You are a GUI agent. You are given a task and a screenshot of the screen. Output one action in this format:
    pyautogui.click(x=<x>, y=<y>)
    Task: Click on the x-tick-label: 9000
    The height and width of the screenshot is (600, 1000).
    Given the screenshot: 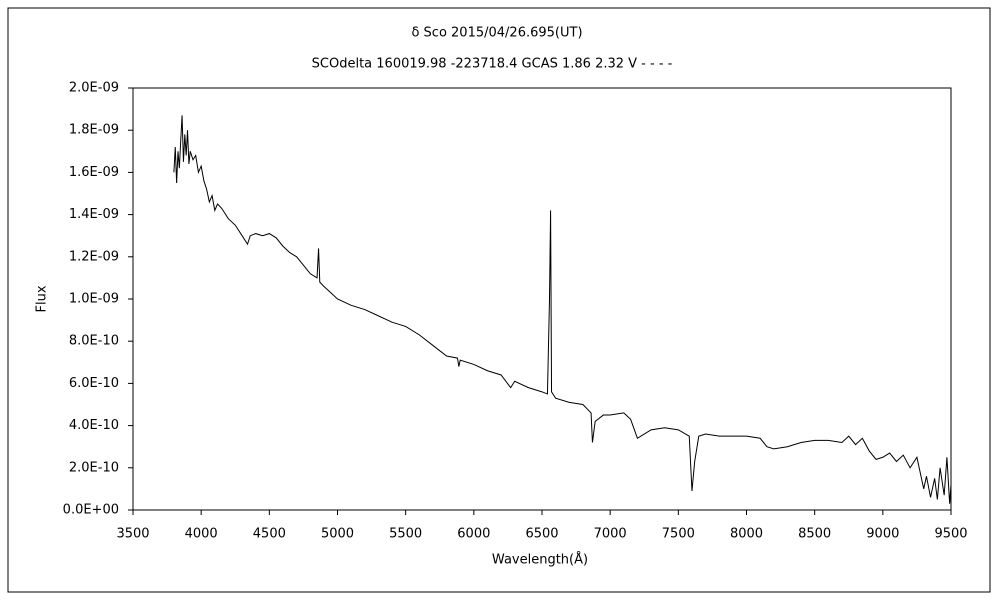 What is the action you would take?
    pyautogui.click(x=882, y=534)
    